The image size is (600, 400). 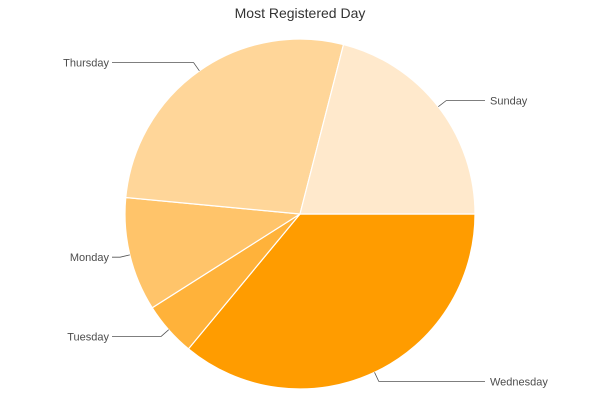 What do you see at coordinates (86, 64) in the screenshot?
I see `slice-label-thursday: Thursday` at bounding box center [86, 64].